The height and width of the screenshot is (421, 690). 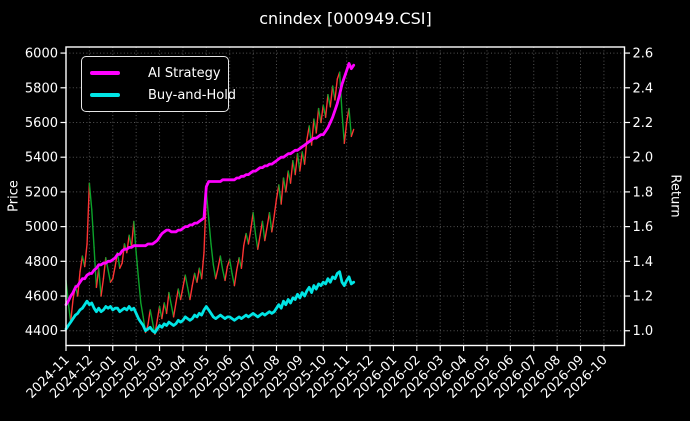 I want to click on y-right-tick-label: 2.6, so click(x=643, y=54).